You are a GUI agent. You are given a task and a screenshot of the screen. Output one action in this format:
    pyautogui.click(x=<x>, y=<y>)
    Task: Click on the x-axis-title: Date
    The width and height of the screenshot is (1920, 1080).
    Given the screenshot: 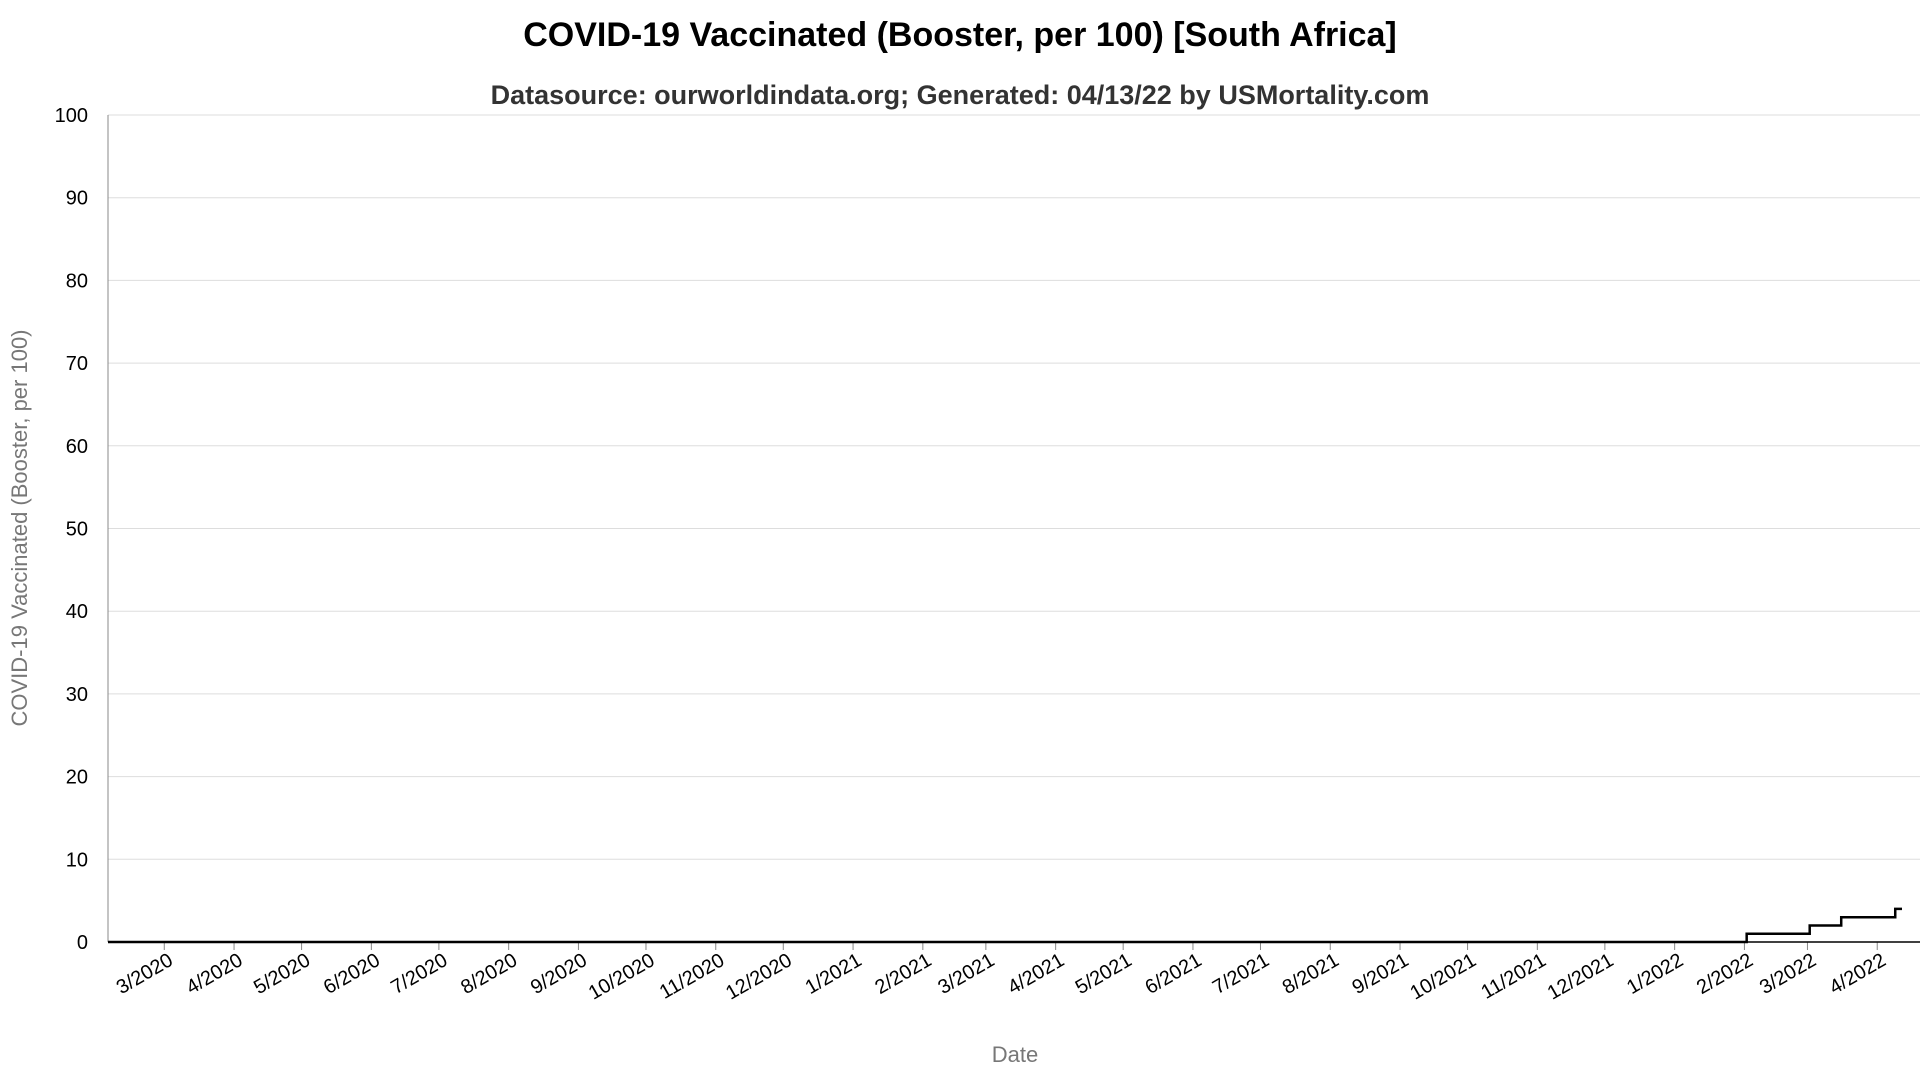 What is the action you would take?
    pyautogui.click(x=1015, y=1054)
    